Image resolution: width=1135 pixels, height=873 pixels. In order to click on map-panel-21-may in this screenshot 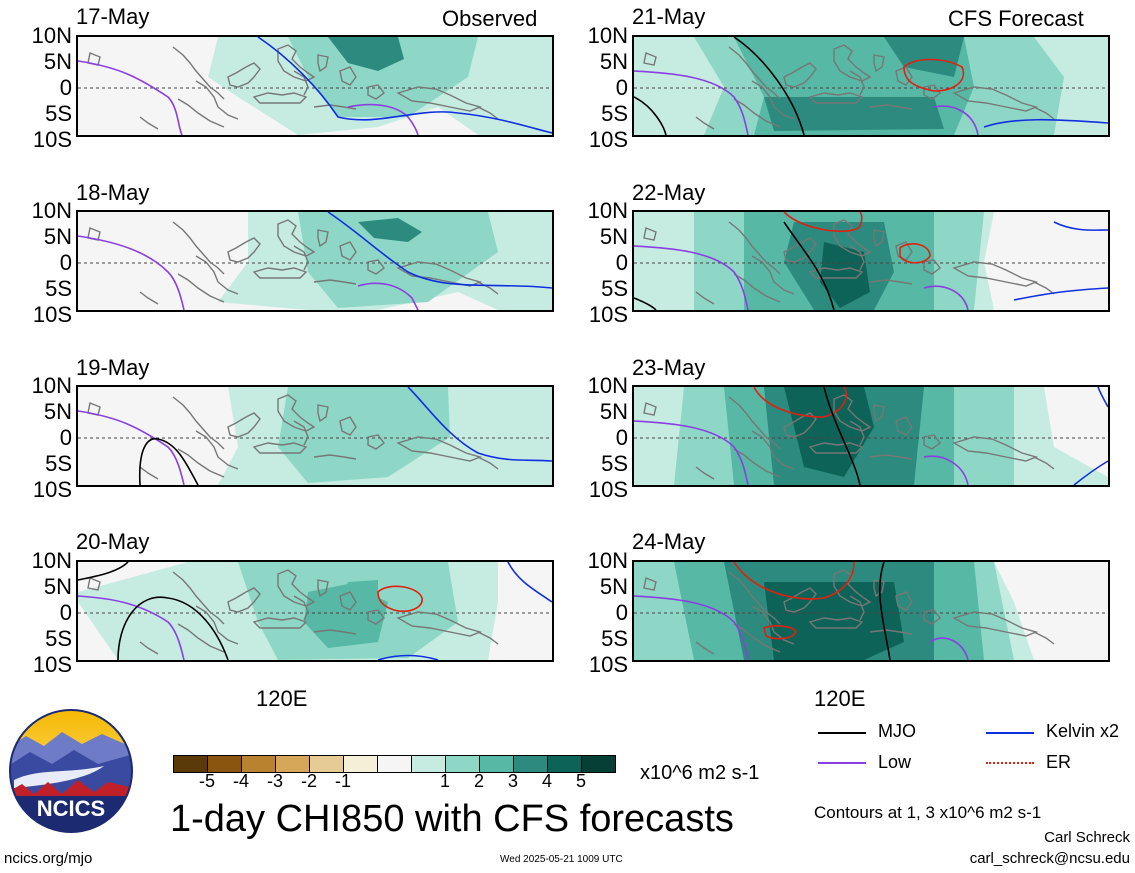, I will do `click(871, 86)`.